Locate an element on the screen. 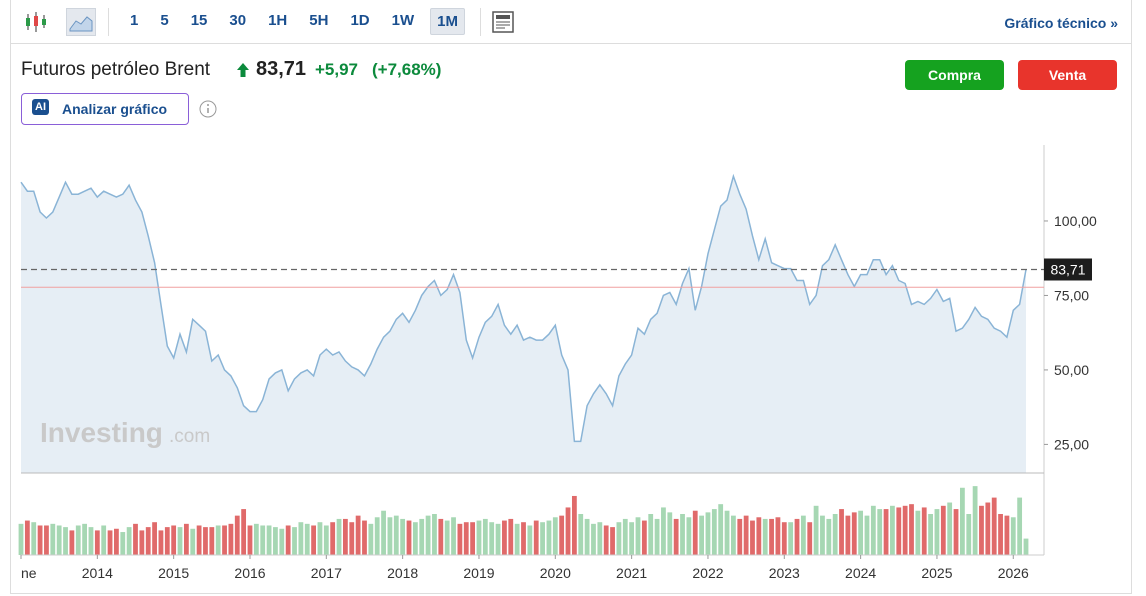 The width and height of the screenshot is (1146, 596). technical-chart-link: Gráfico técnico » is located at coordinates (1061, 23).